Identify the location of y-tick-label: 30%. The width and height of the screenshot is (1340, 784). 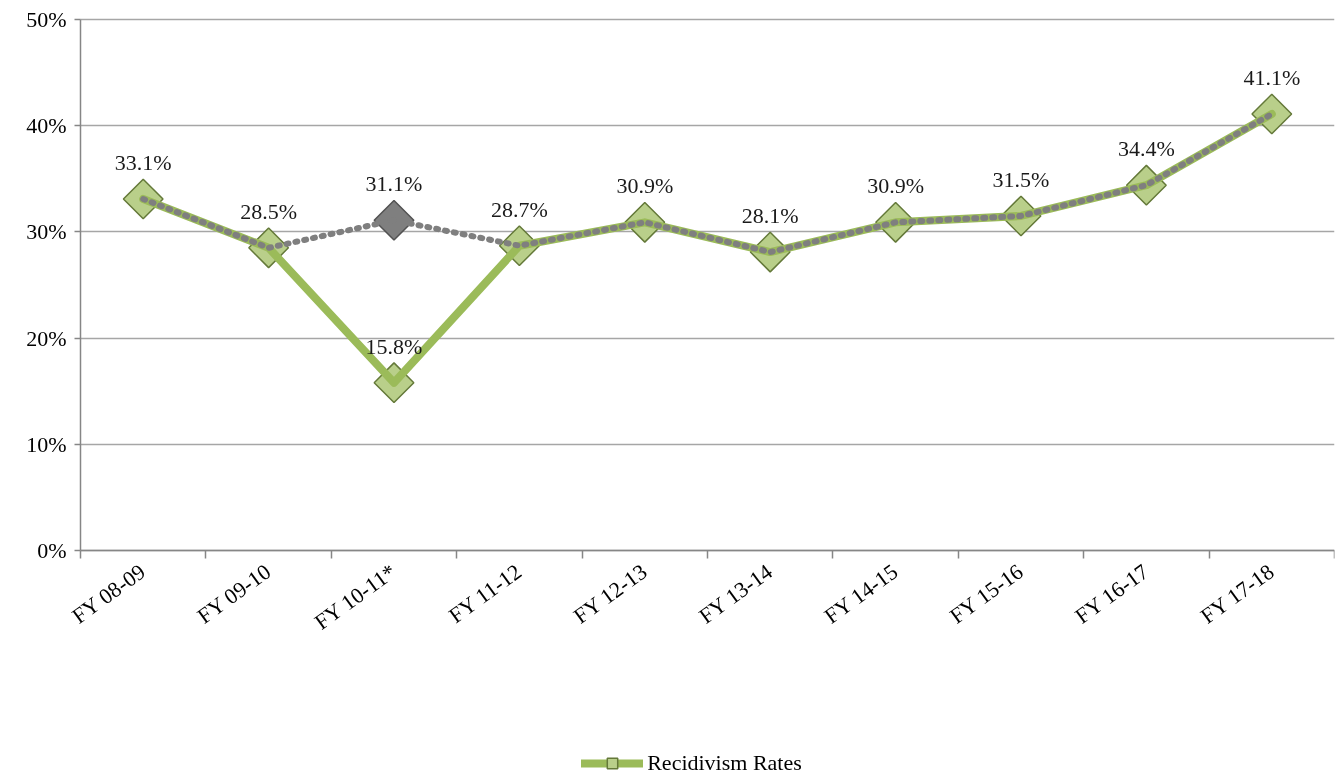
(46, 232).